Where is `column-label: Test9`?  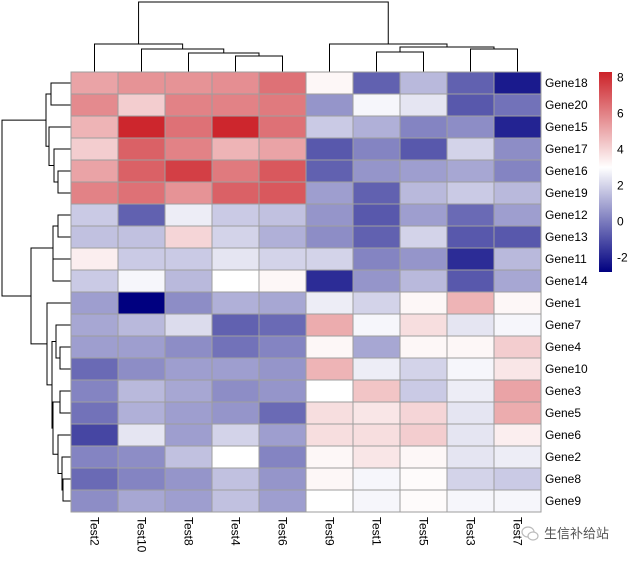
column-label: Test9 is located at coordinates (330, 531).